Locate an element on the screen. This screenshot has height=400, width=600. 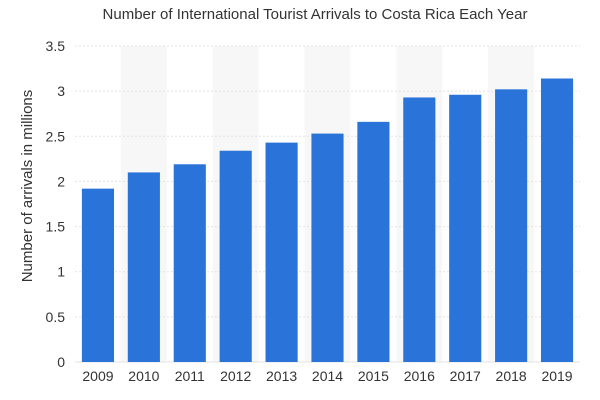
y-tick-label: 3.5 is located at coordinates (56, 46).